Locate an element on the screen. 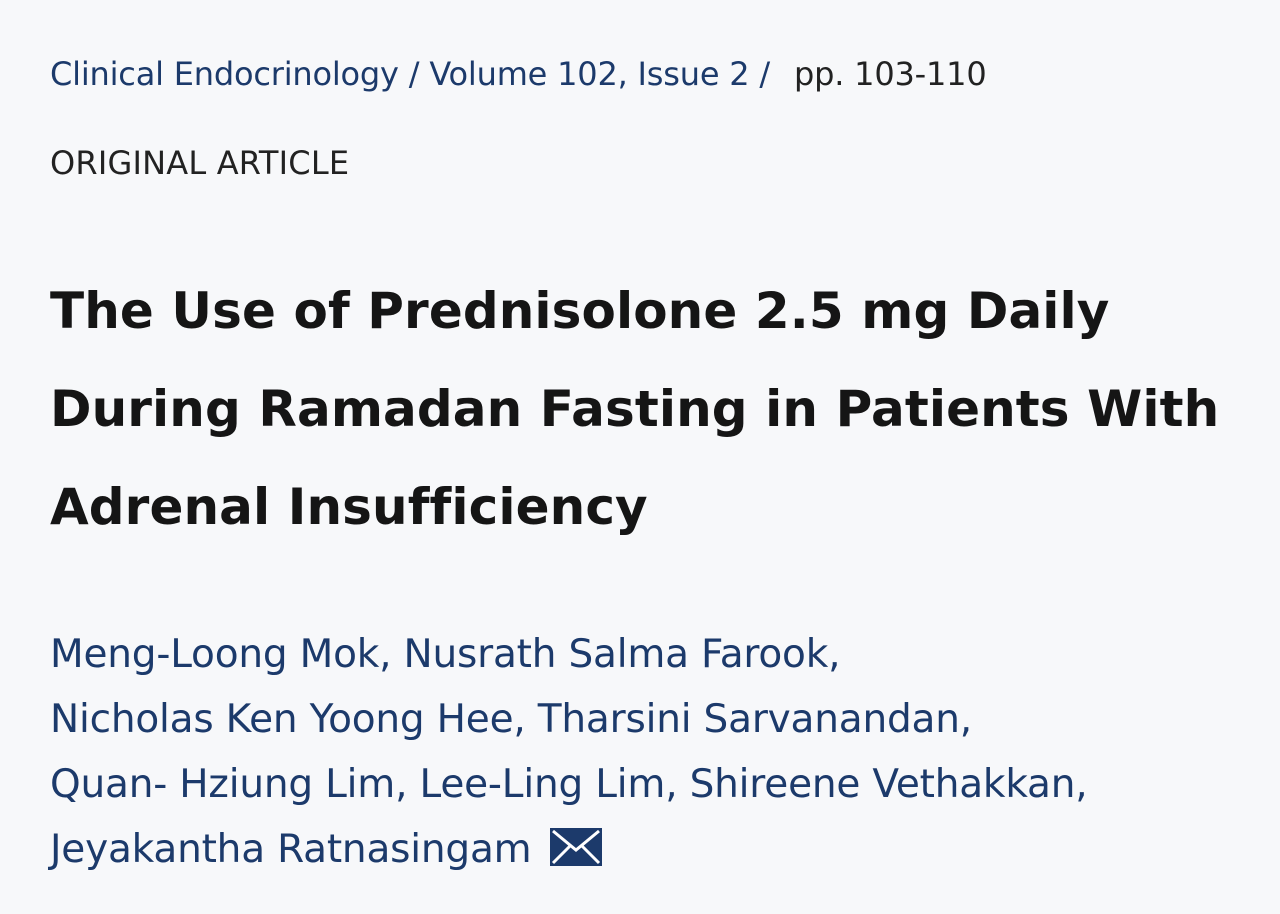 The image size is (1280, 914). author-link: Nusrath Salma Farook is located at coordinates (616, 654).